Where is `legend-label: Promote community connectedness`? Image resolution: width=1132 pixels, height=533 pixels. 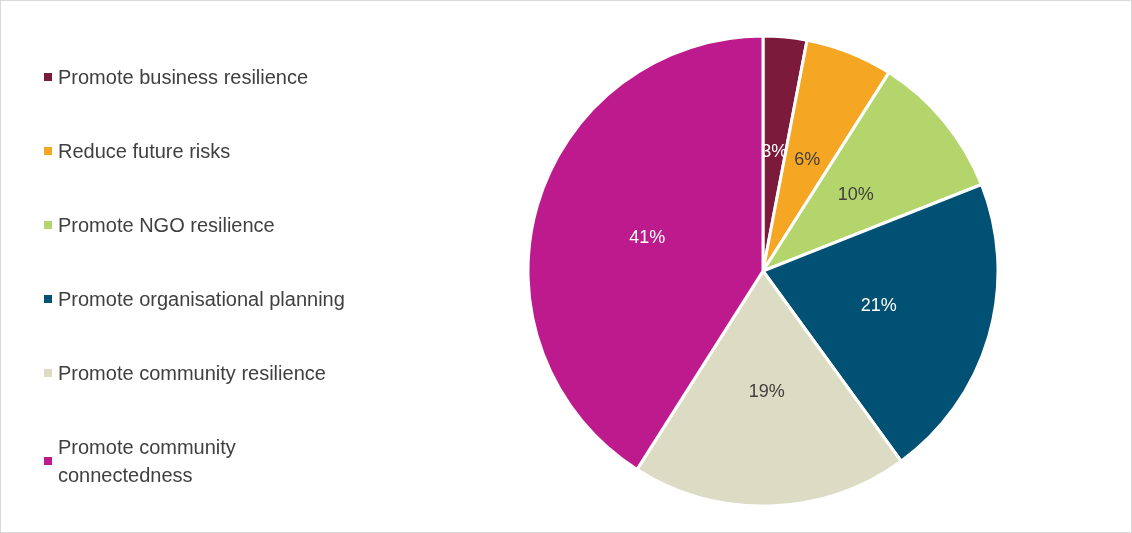
legend-label: Promote community connectedness is located at coordinates (150, 461).